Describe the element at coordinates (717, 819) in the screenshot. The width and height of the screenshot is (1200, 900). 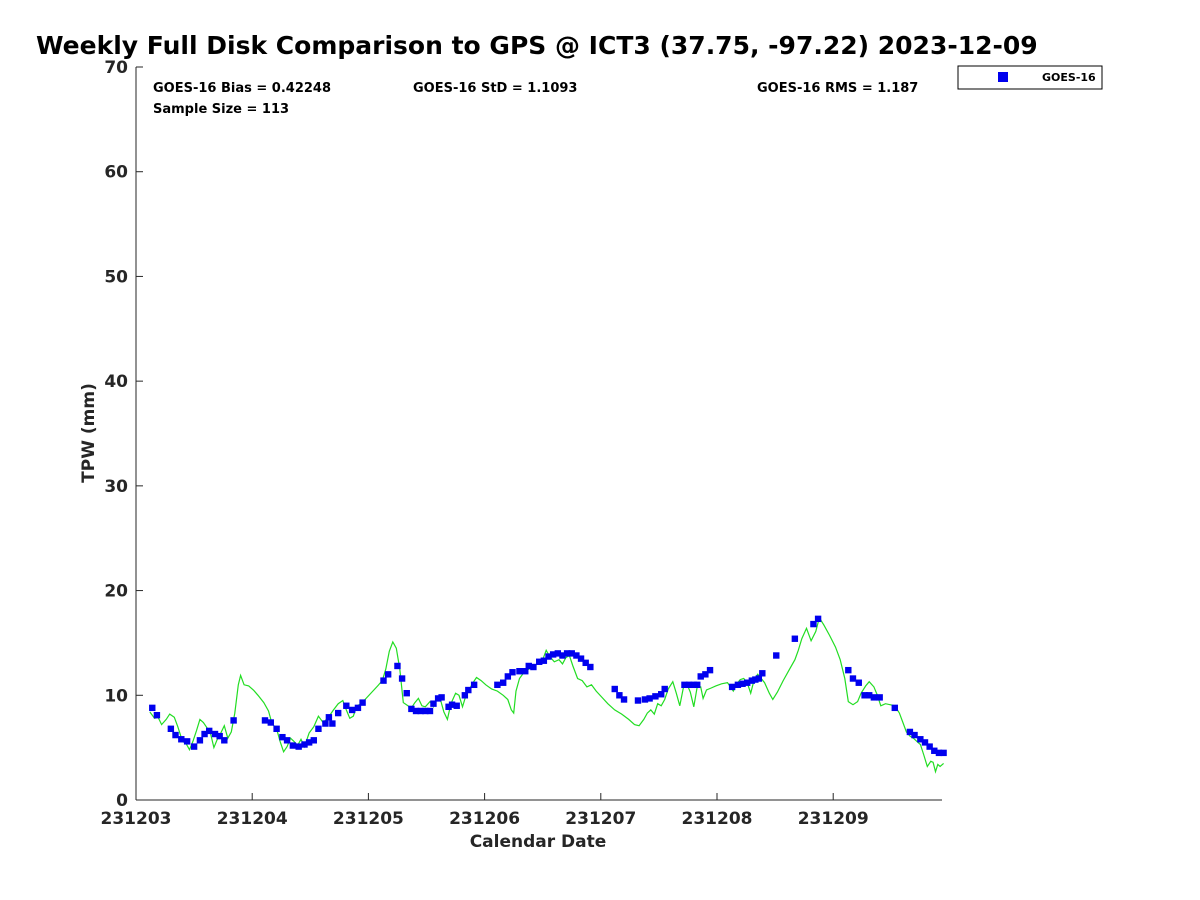
I see `x-tick-label: 231208` at that location.